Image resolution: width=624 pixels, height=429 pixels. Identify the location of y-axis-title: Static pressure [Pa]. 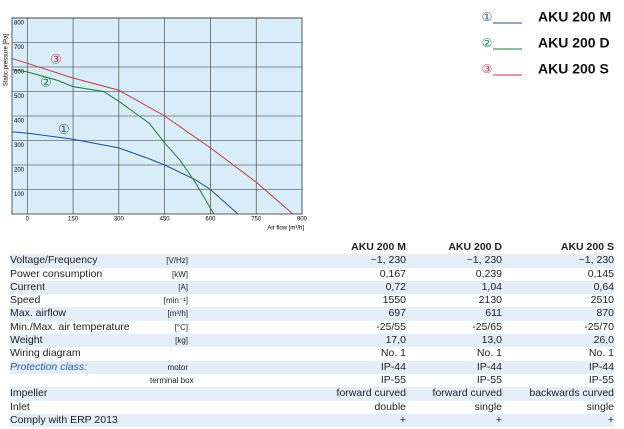
(7, 59).